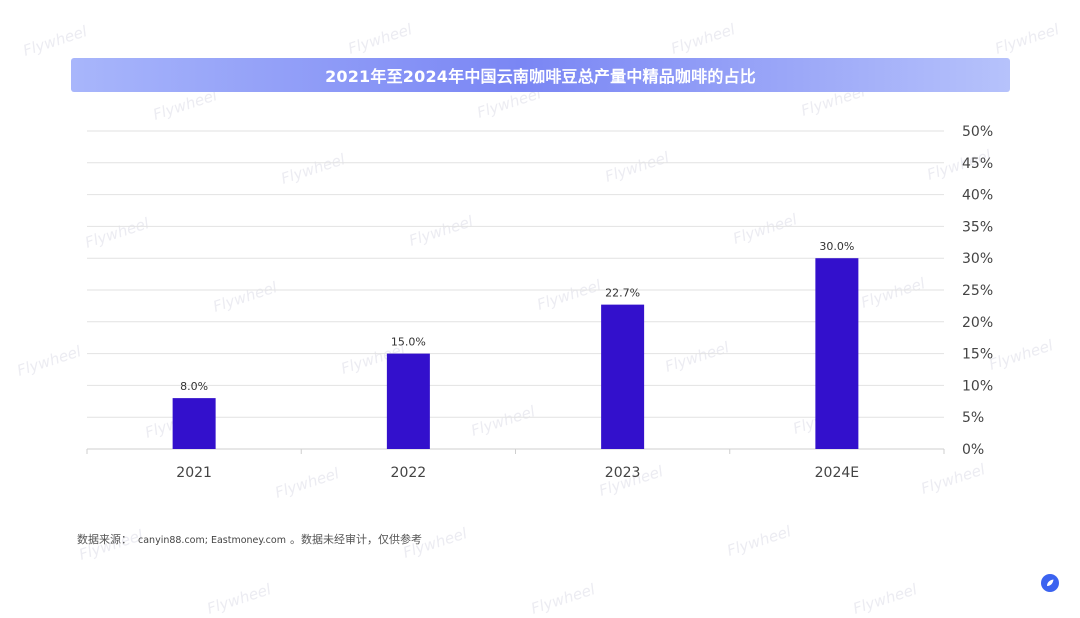 This screenshot has width=1080, height=618. I want to click on y-tick-label: 20%, so click(977, 323).